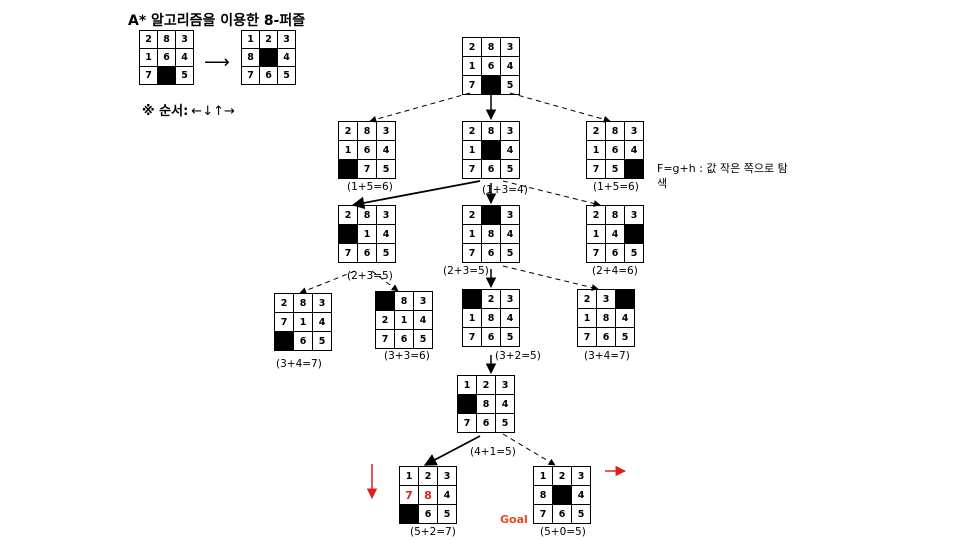  I want to click on goal-label: Goal, so click(514, 519).